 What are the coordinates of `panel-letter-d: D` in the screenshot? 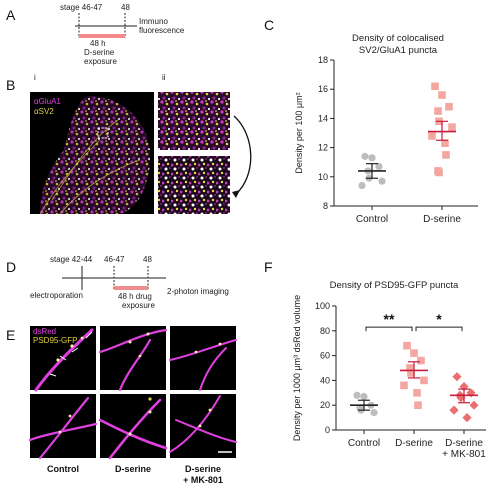 It's located at (11, 267).